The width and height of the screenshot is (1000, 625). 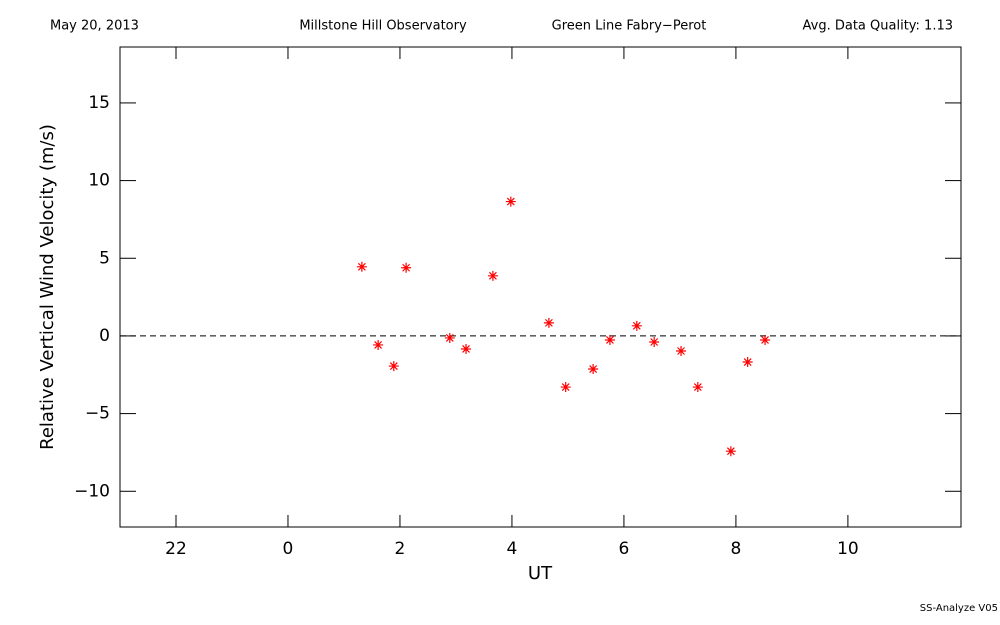 I want to click on y-axis-label: Relative Vertical Wind Velocity (m/s), so click(x=47, y=287).